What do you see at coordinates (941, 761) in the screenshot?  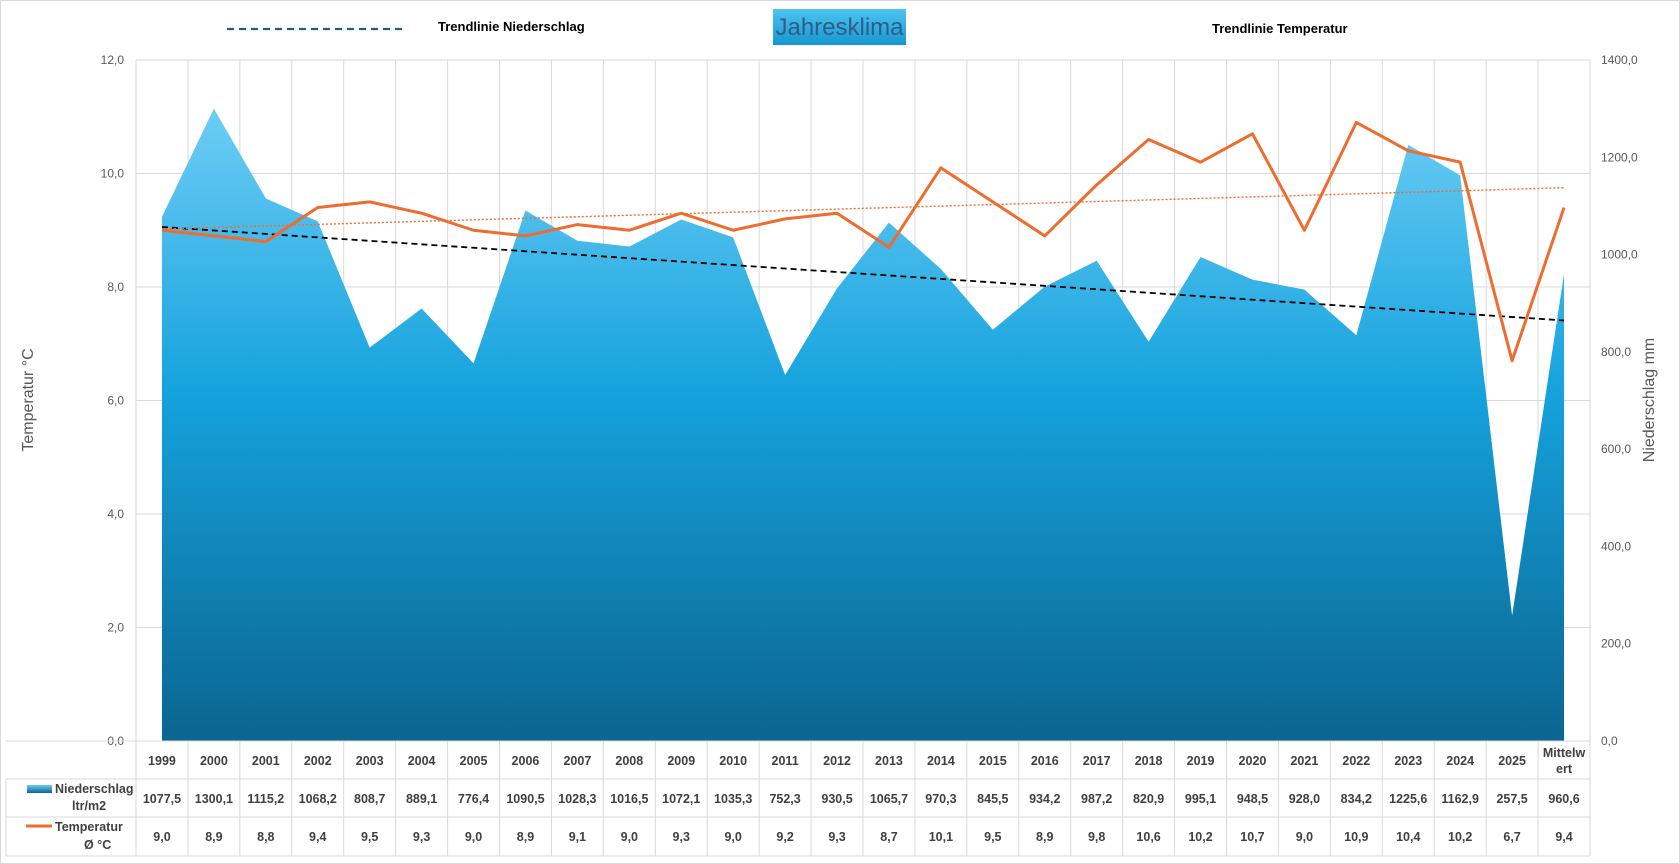 I see `category-label: 2014` at bounding box center [941, 761].